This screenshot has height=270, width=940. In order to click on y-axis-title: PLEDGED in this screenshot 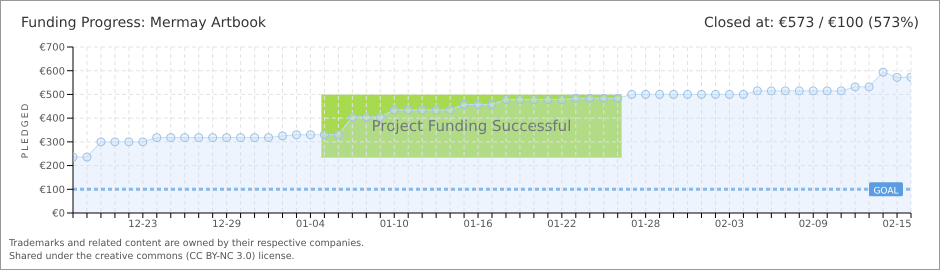, I will do `click(26, 130)`.